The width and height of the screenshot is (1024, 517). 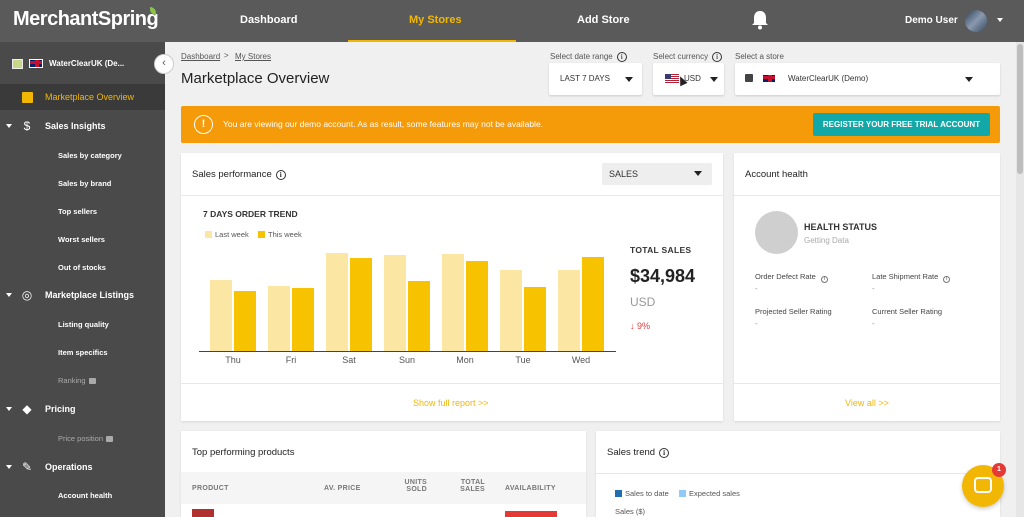 I want to click on label-text: Select currency, so click(x=681, y=56).